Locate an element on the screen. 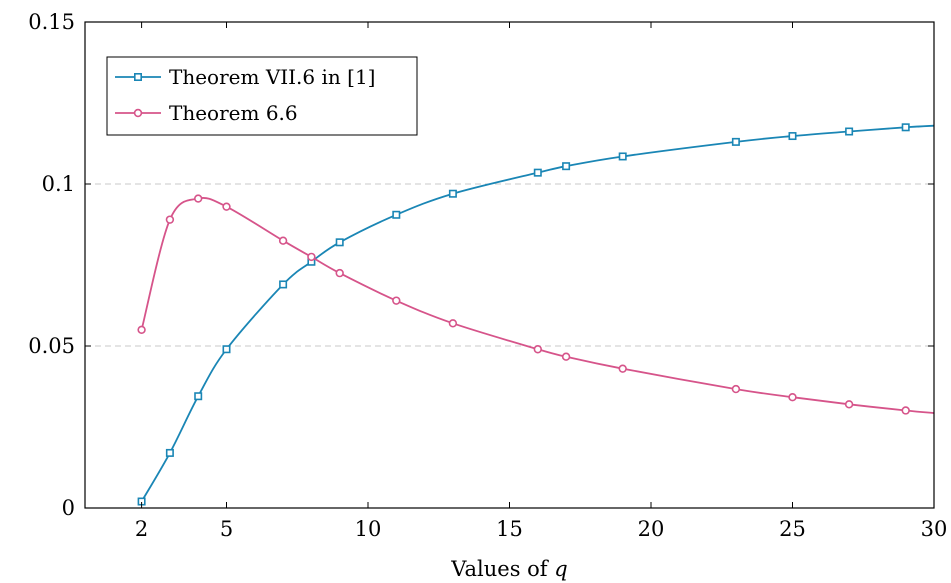 Image resolution: width=951 pixels, height=583 pixels. x-tick-label: 5 is located at coordinates (226, 529).